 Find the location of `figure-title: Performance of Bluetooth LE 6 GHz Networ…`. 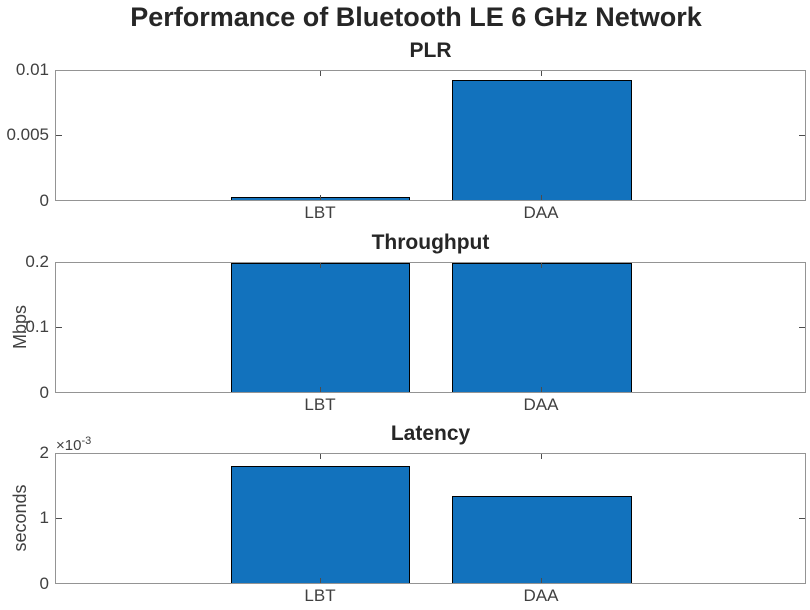

figure-title: Performance of Bluetooth LE 6 GHz Networ… is located at coordinates (416, 17).